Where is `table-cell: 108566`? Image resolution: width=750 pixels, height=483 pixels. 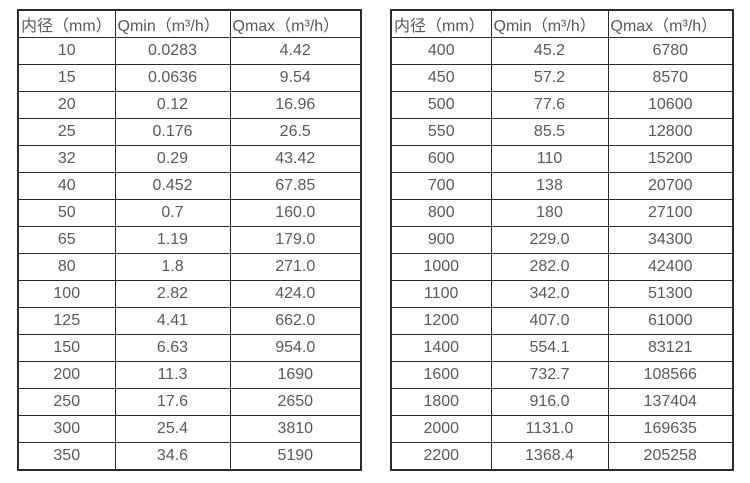
table-cell: 108566 is located at coordinates (670, 375).